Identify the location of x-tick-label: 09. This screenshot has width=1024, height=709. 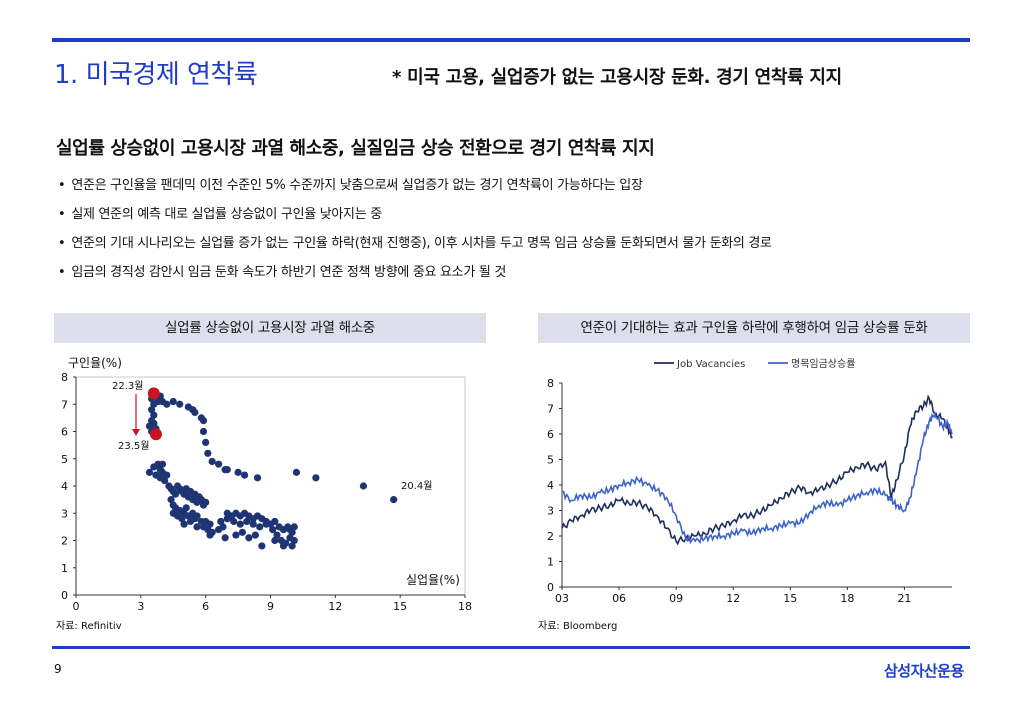
(676, 598).